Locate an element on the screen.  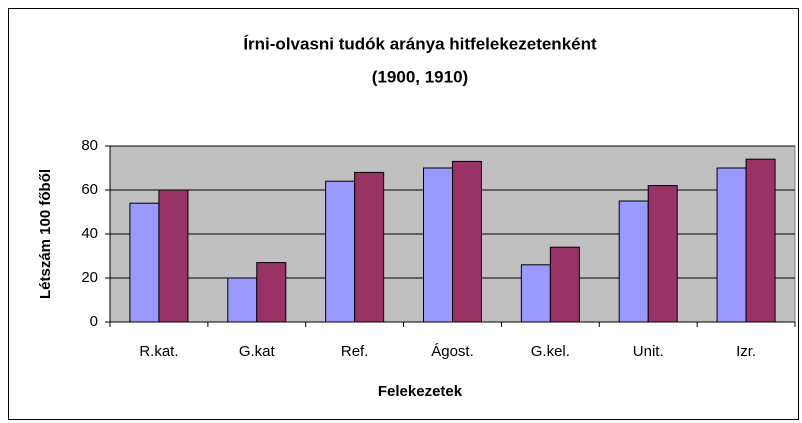
x-tick-label: G.kat is located at coordinates (257, 351).